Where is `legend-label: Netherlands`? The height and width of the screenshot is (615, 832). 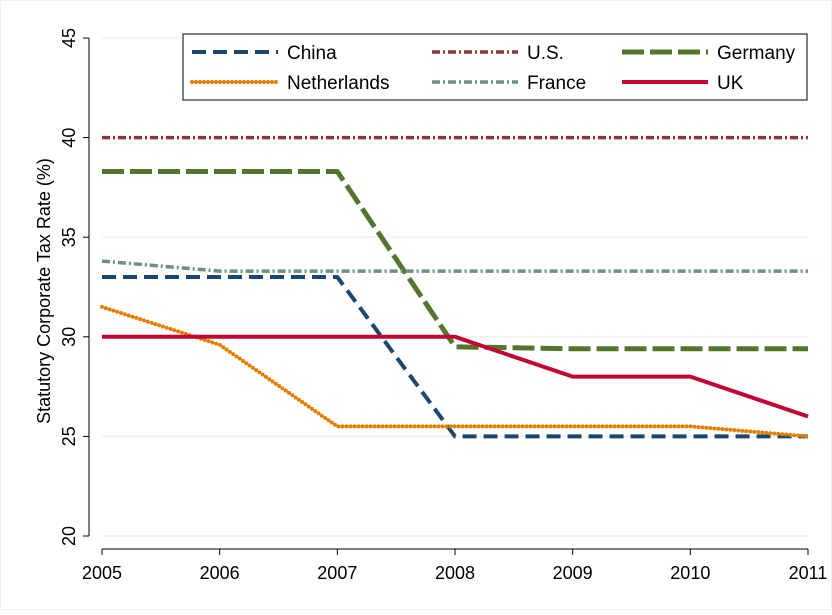
legend-label: Netherlands is located at coordinates (338, 83).